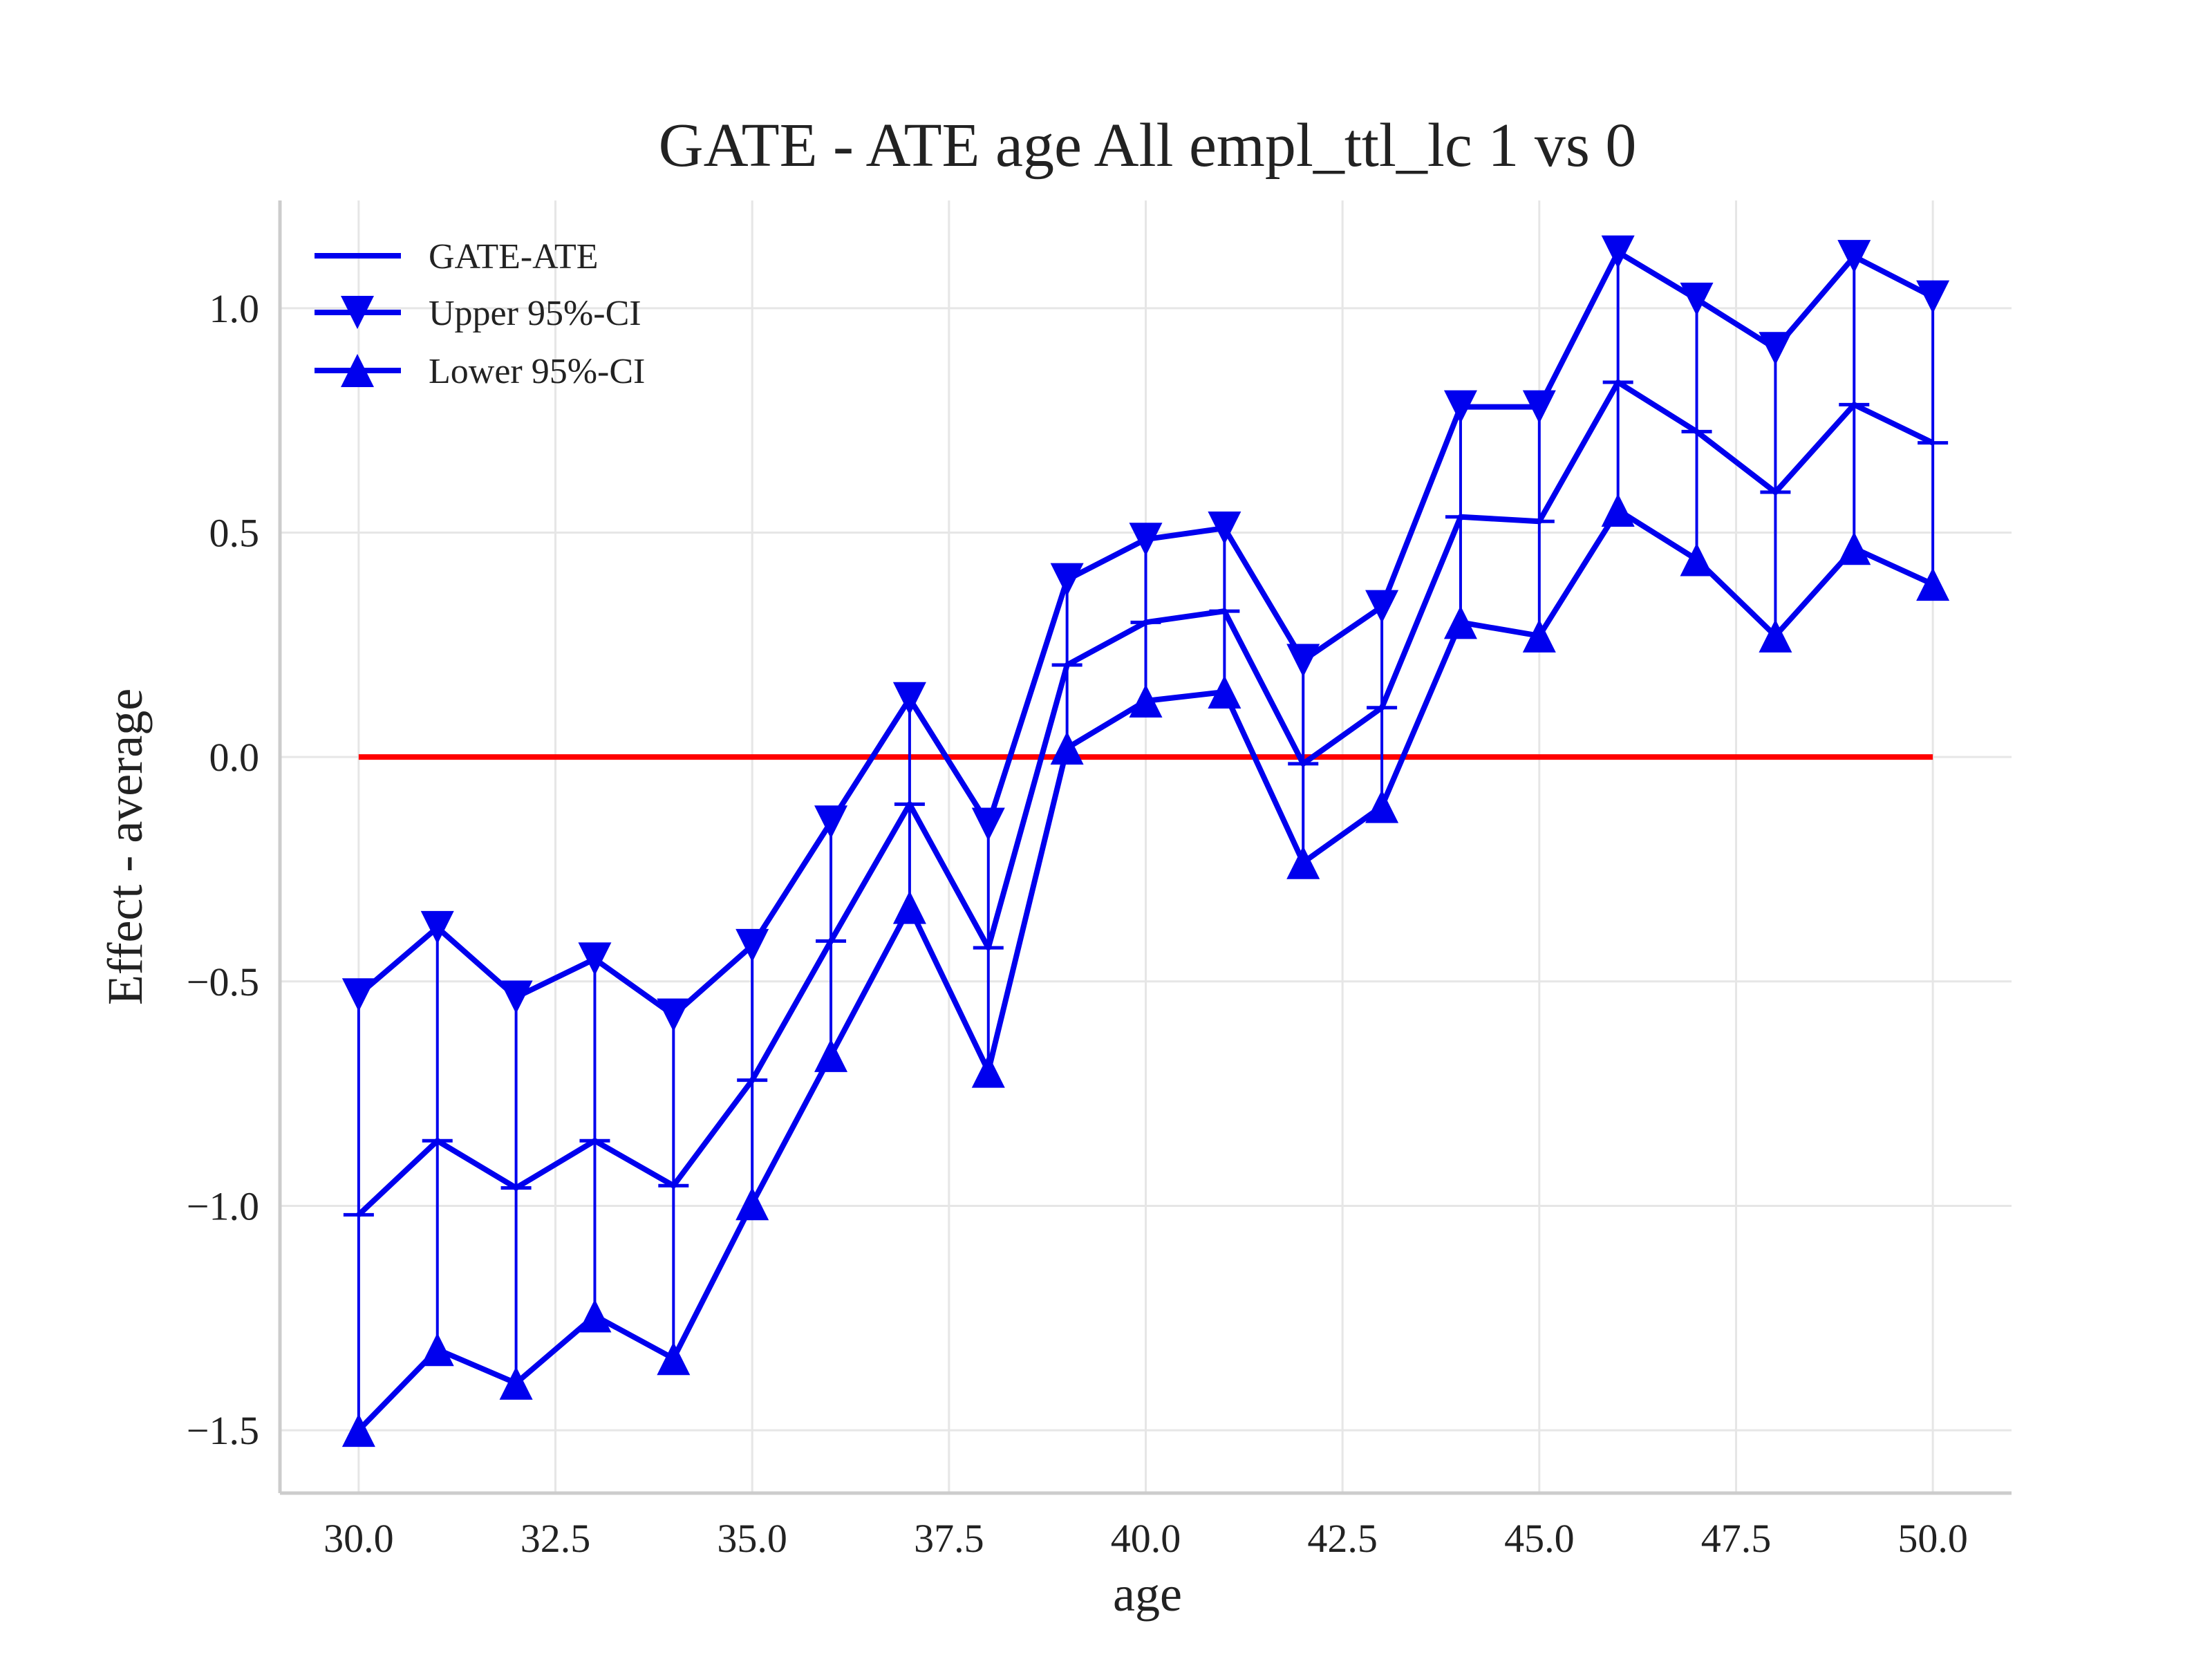  Describe the element at coordinates (1146, 1539) in the screenshot. I see `x-tick-label: 40.0` at that location.